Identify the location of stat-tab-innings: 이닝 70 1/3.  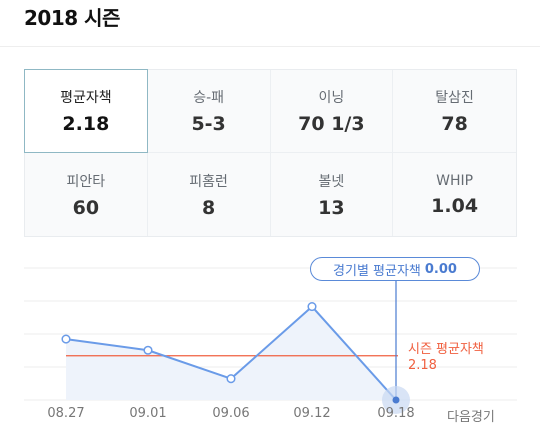
(332, 111).